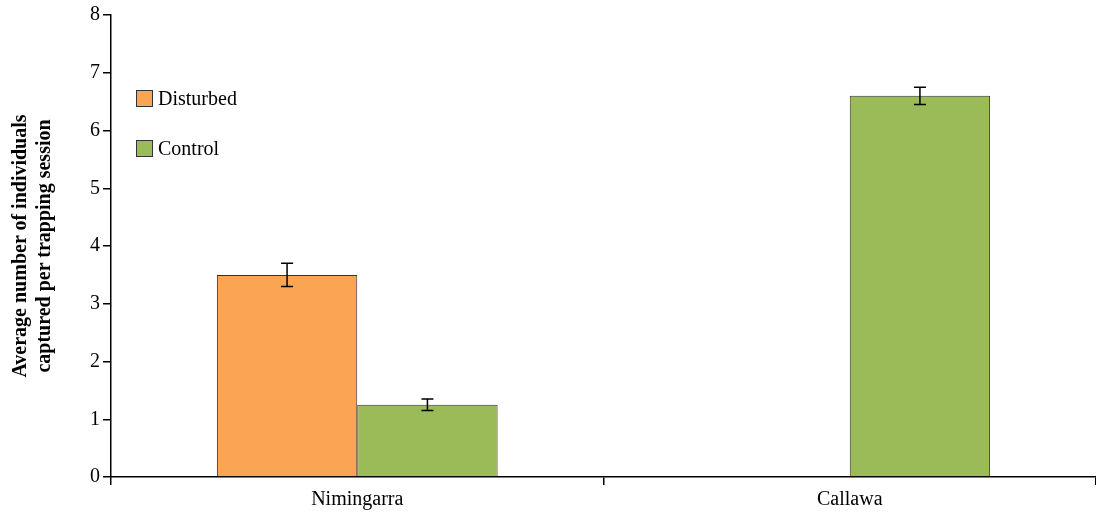 The height and width of the screenshot is (520, 1096). What do you see at coordinates (95, 302) in the screenshot?
I see `y-tick-label: 3` at bounding box center [95, 302].